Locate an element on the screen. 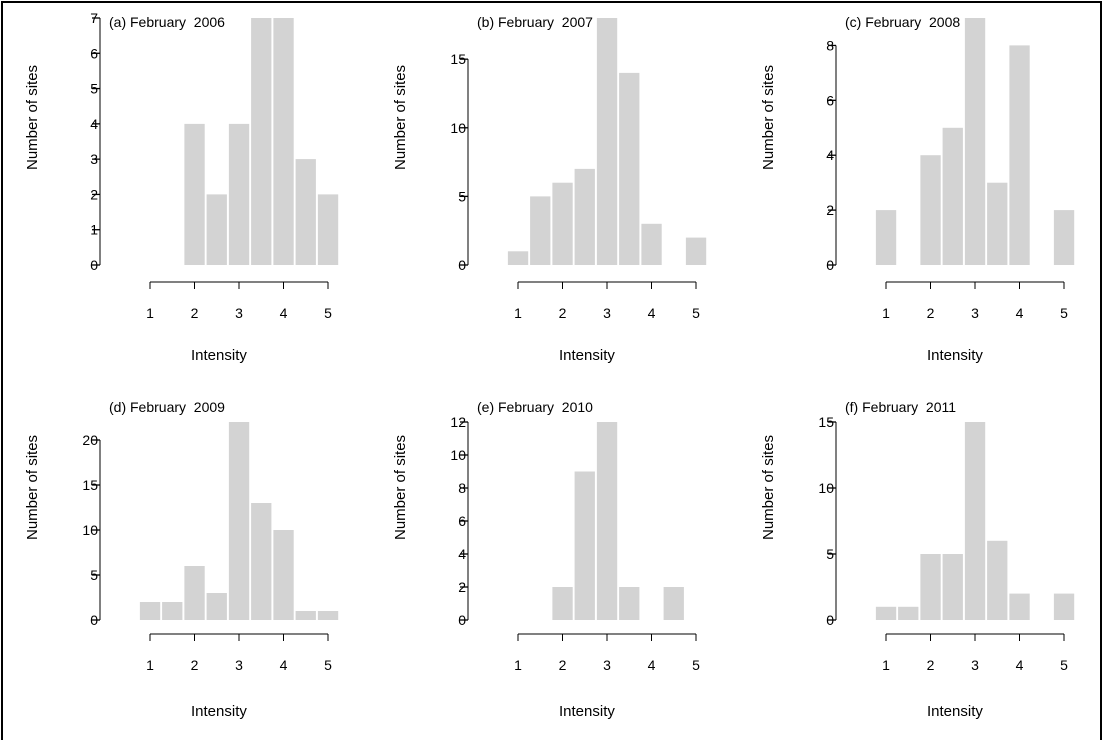 The height and width of the screenshot is (740, 1104). histogram-svg: 0 2 4 6 8 1 2 3 4 5 is located at coordinates (950, 169).